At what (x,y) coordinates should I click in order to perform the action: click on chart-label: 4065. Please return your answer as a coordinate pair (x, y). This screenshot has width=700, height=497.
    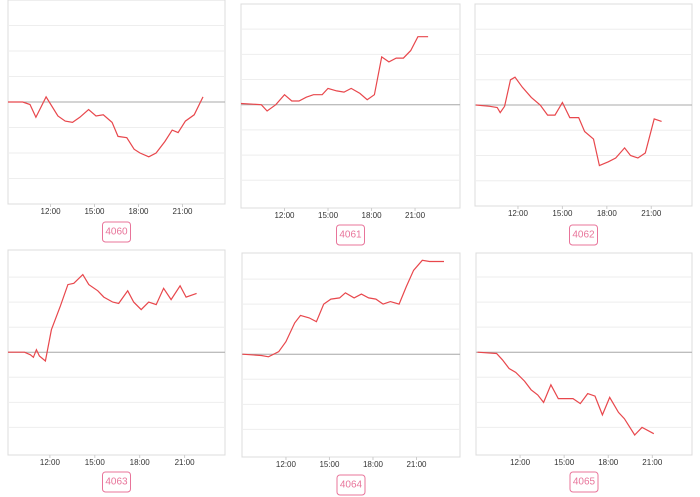
    Looking at the image, I should click on (584, 482).